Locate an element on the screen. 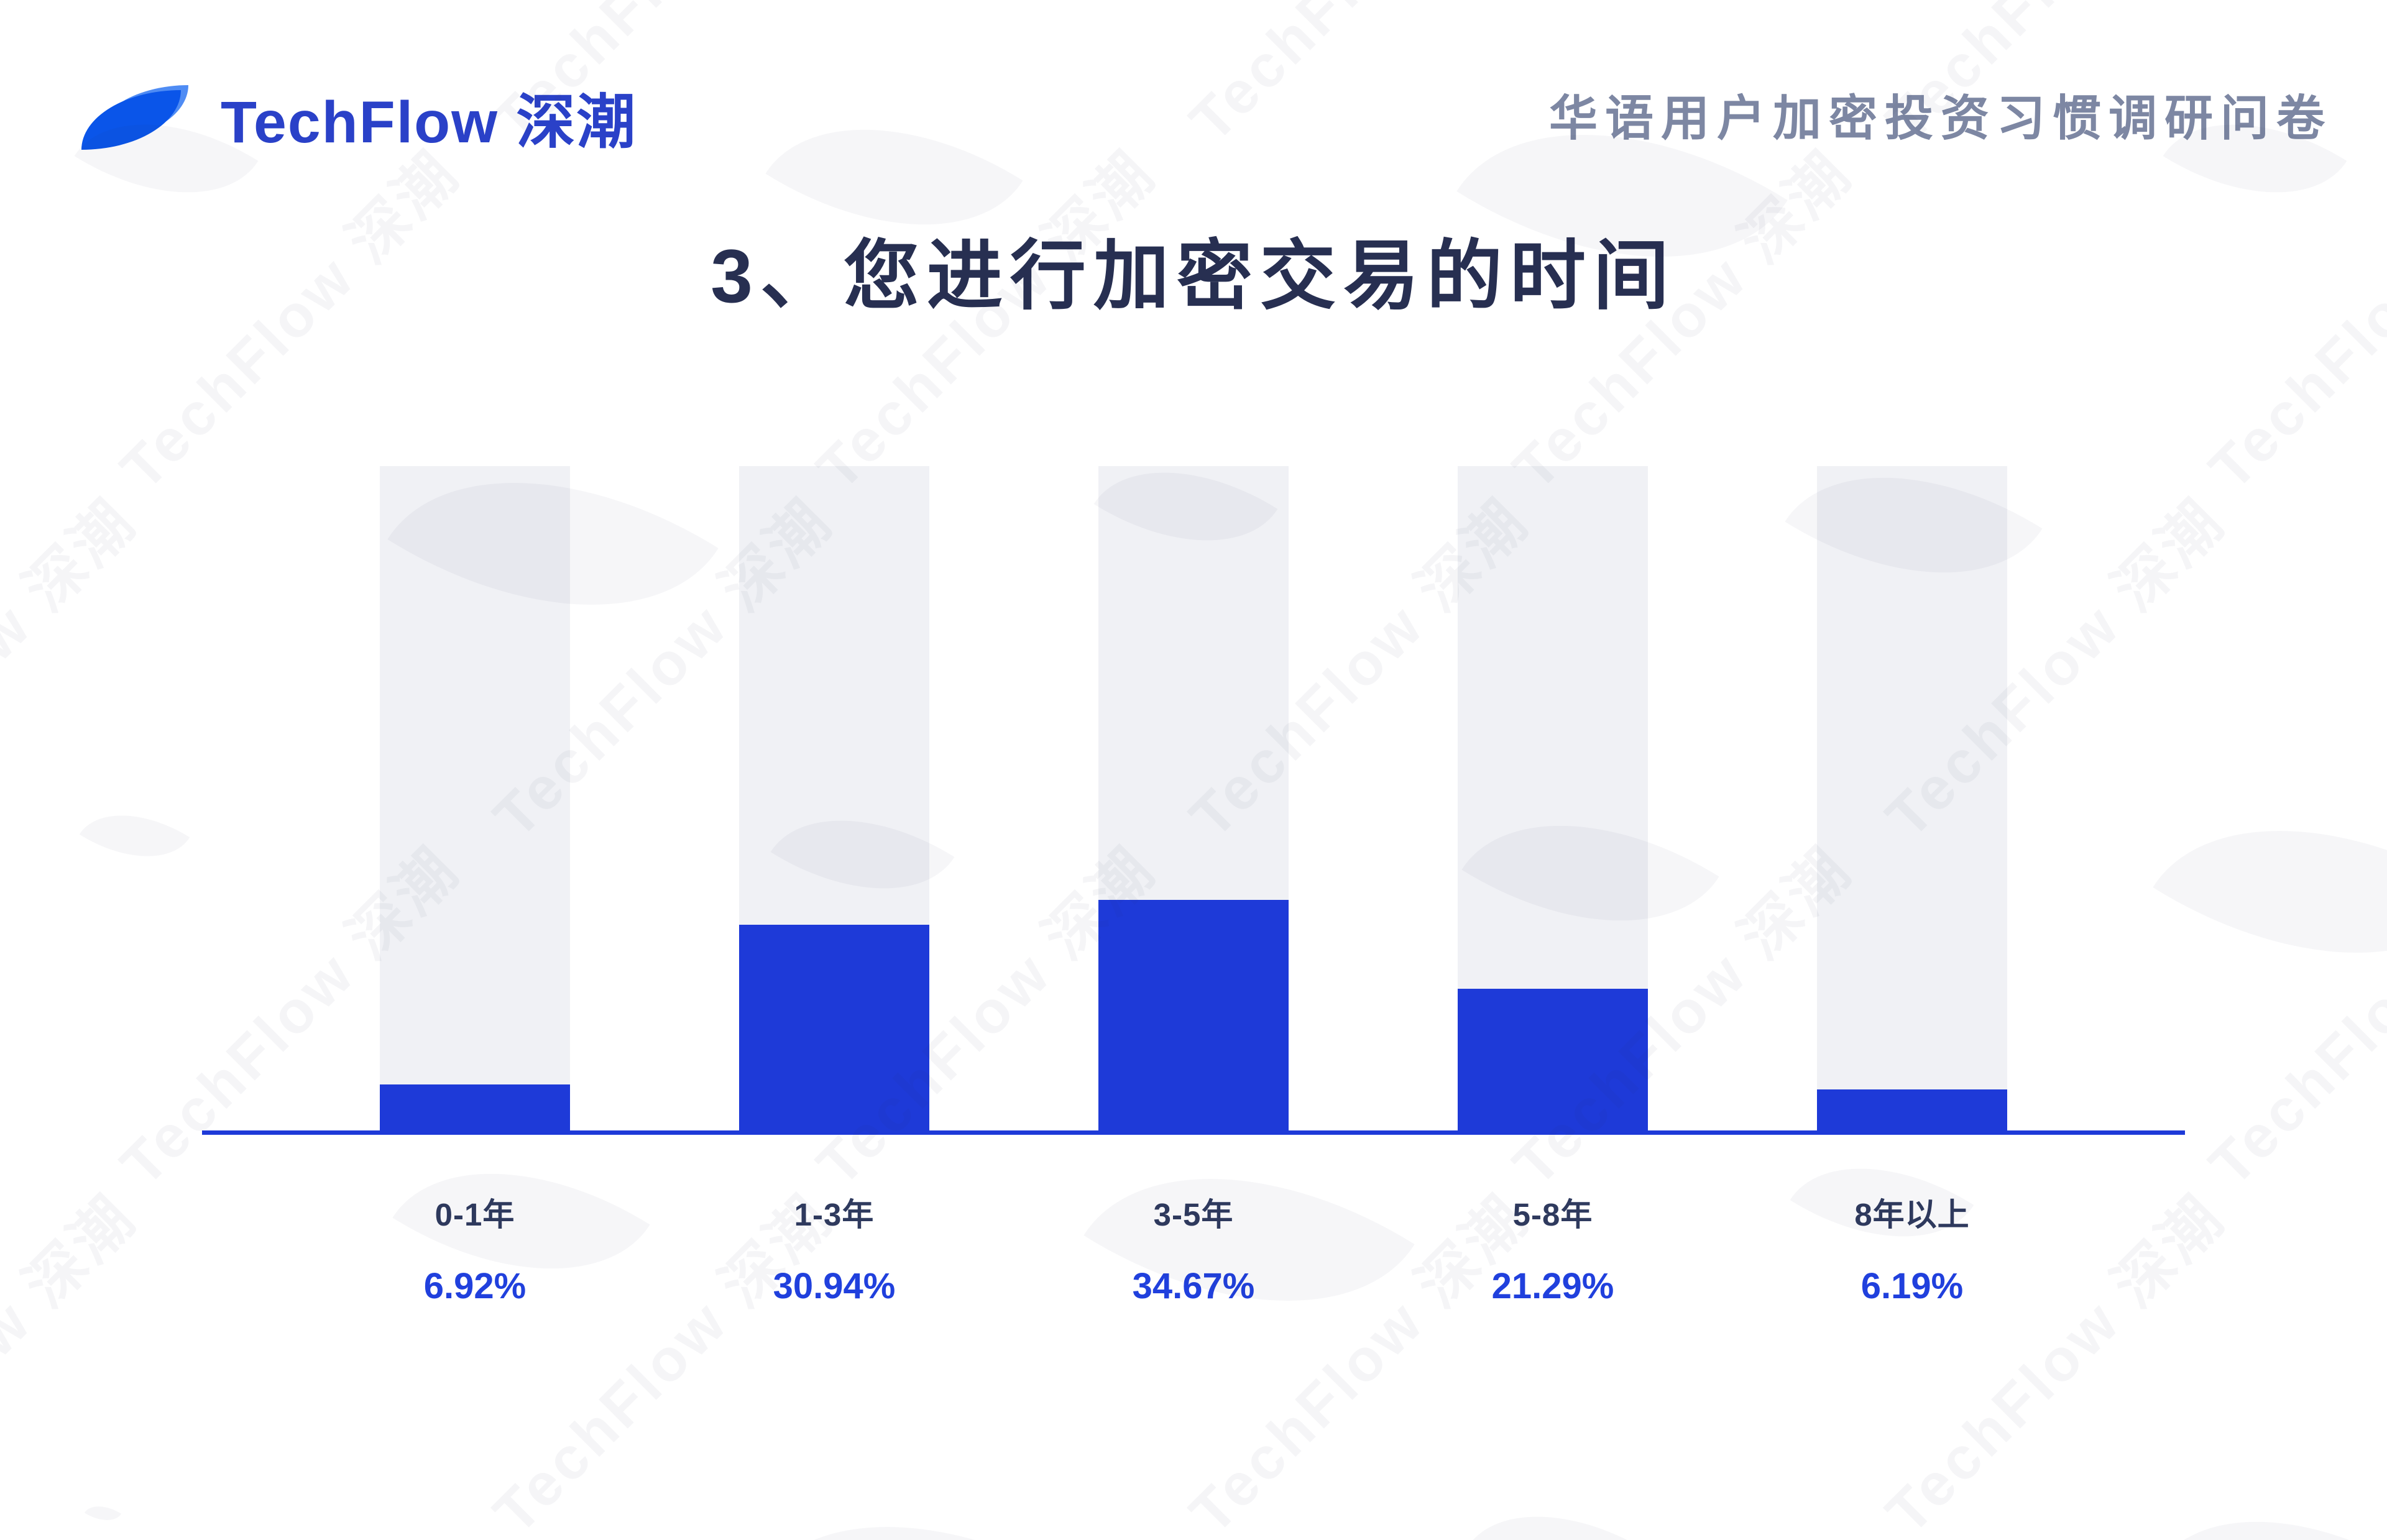  bar-category-label: 8年以上 is located at coordinates (1912, 1214).